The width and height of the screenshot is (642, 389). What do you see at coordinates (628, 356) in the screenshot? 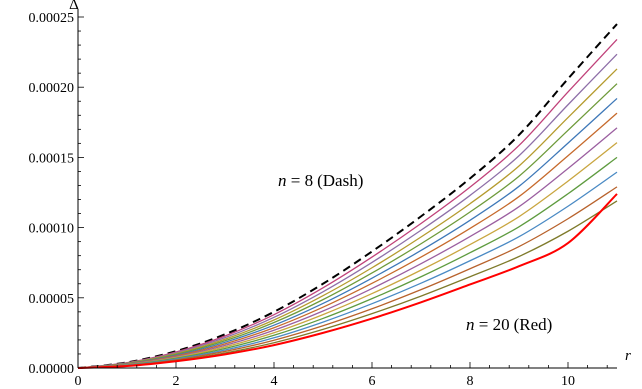
I see `x-axis-label: r` at bounding box center [628, 356].